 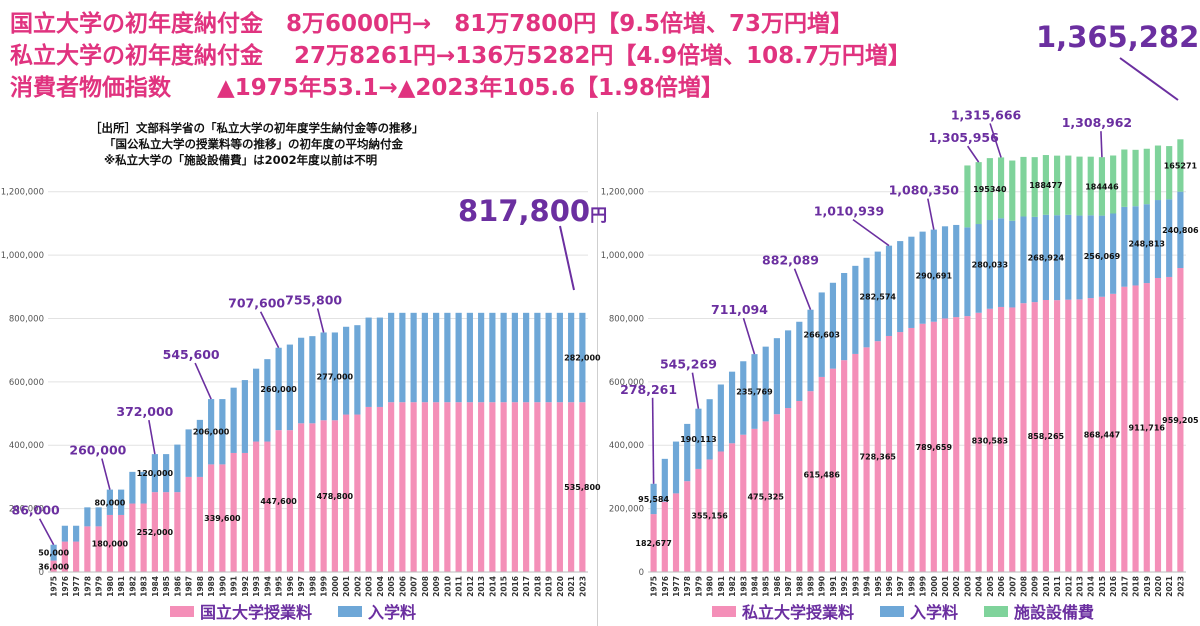 I want to click on entrance-data-label: 266,603, so click(x=822, y=335).